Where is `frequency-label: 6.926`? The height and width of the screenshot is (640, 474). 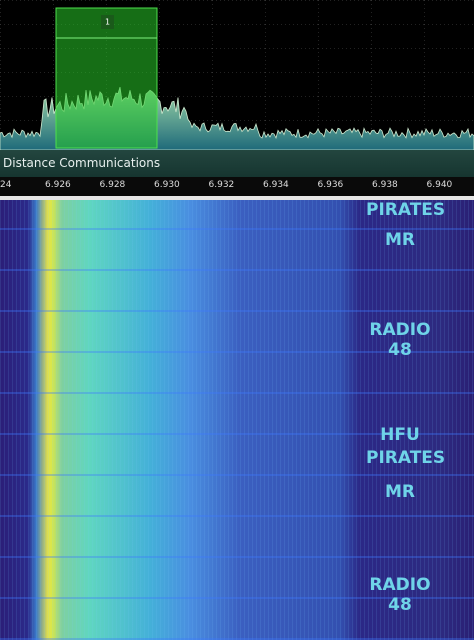
frequency-label: 6.926 is located at coordinates (58, 185).